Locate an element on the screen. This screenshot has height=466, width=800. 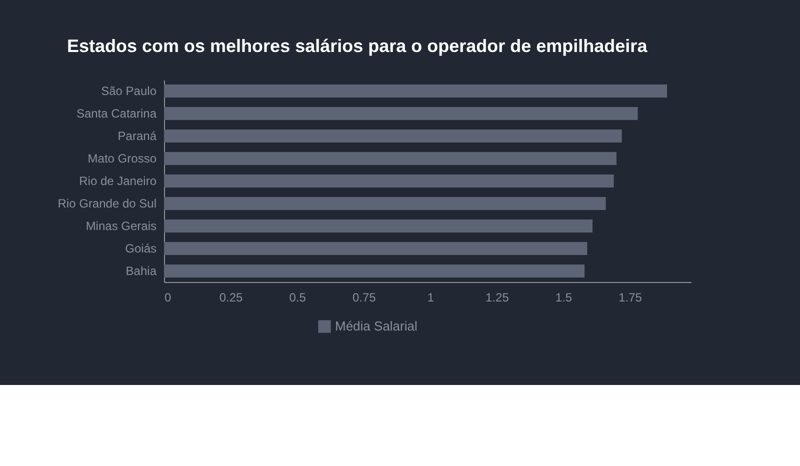
chart-title: Estados com os melhores salários para o operador de empilhadeira is located at coordinates (357, 46).